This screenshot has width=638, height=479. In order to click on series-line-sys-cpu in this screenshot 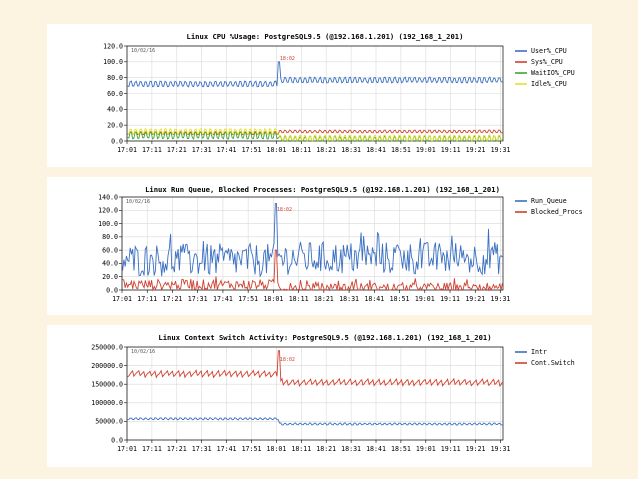, I will do `click(315, 132)`.